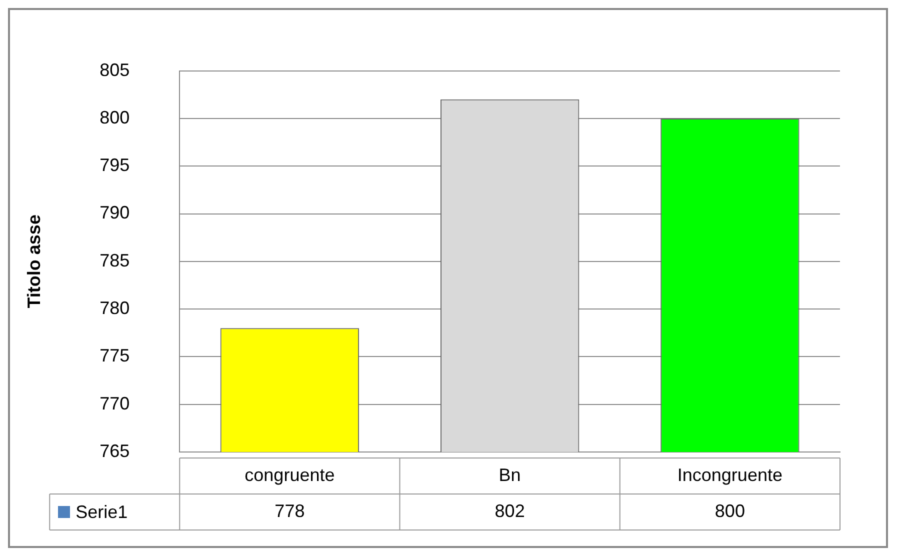  I want to click on x-tick-label: congruente, so click(289, 474).